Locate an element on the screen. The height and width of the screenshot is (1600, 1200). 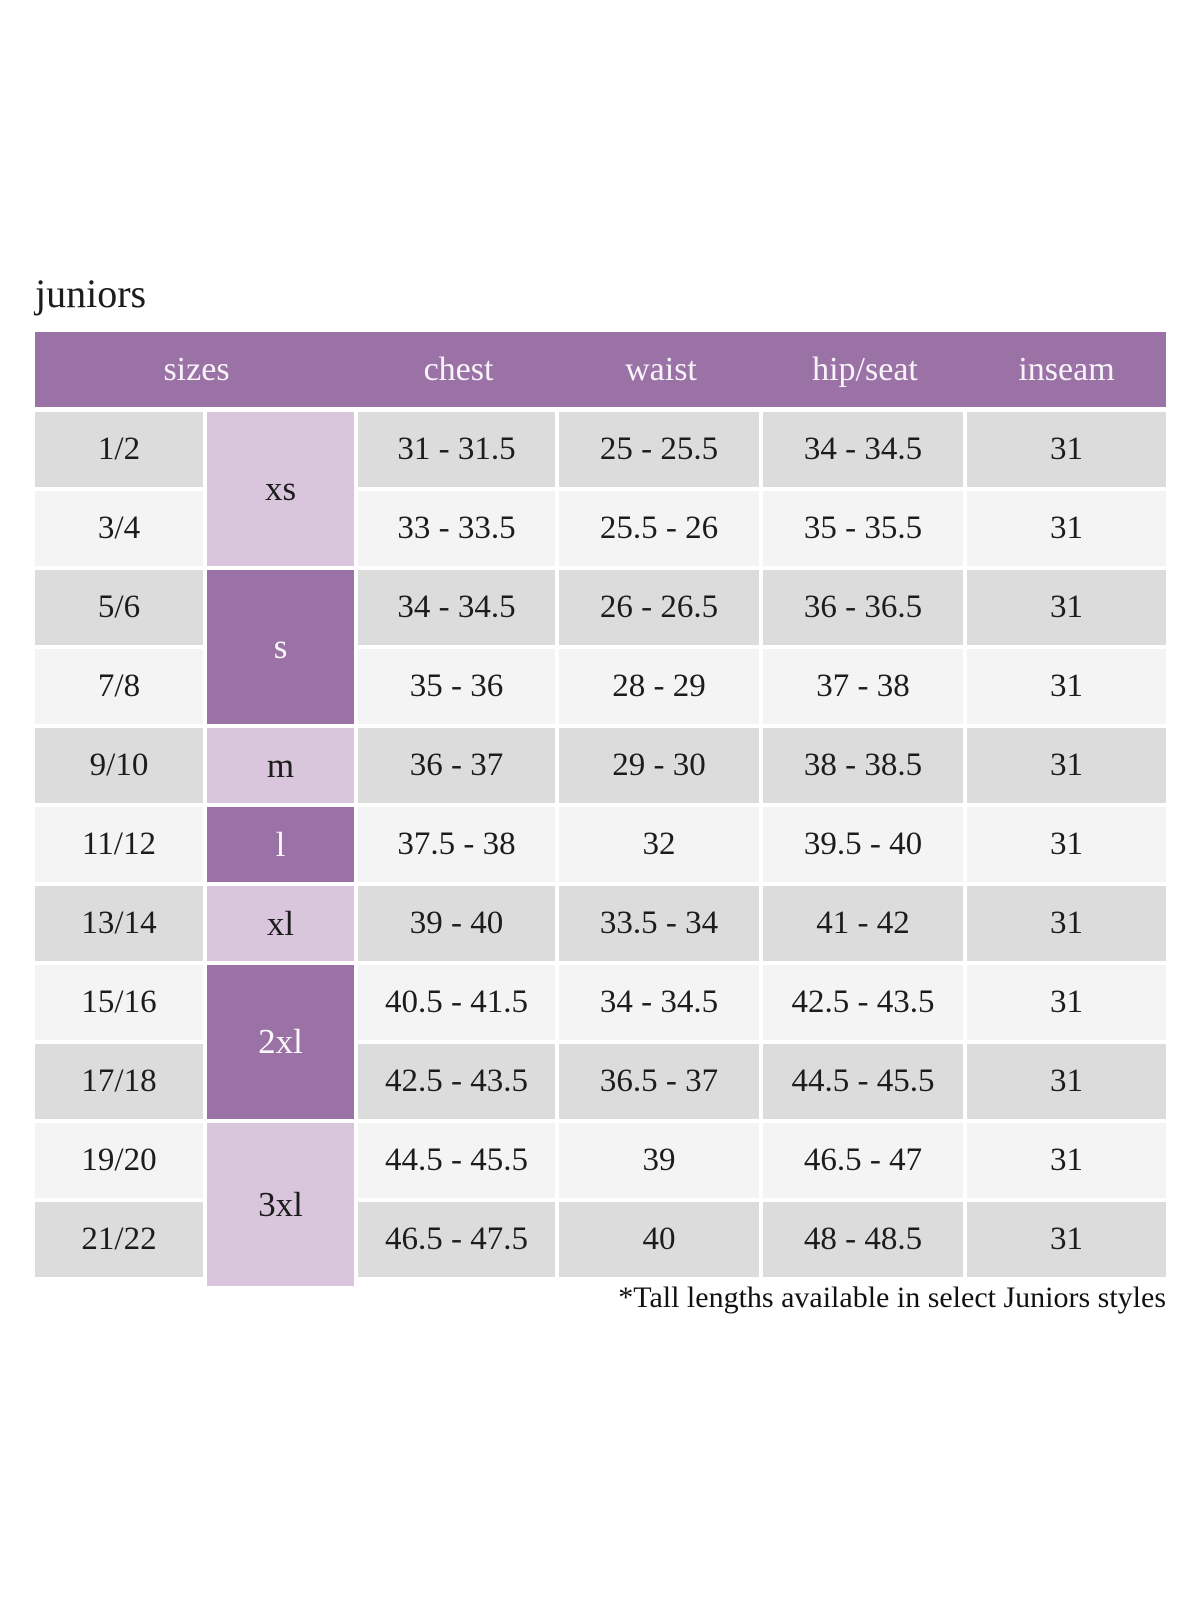
waist-cell: 33.5 - 34 is located at coordinates (659, 923).